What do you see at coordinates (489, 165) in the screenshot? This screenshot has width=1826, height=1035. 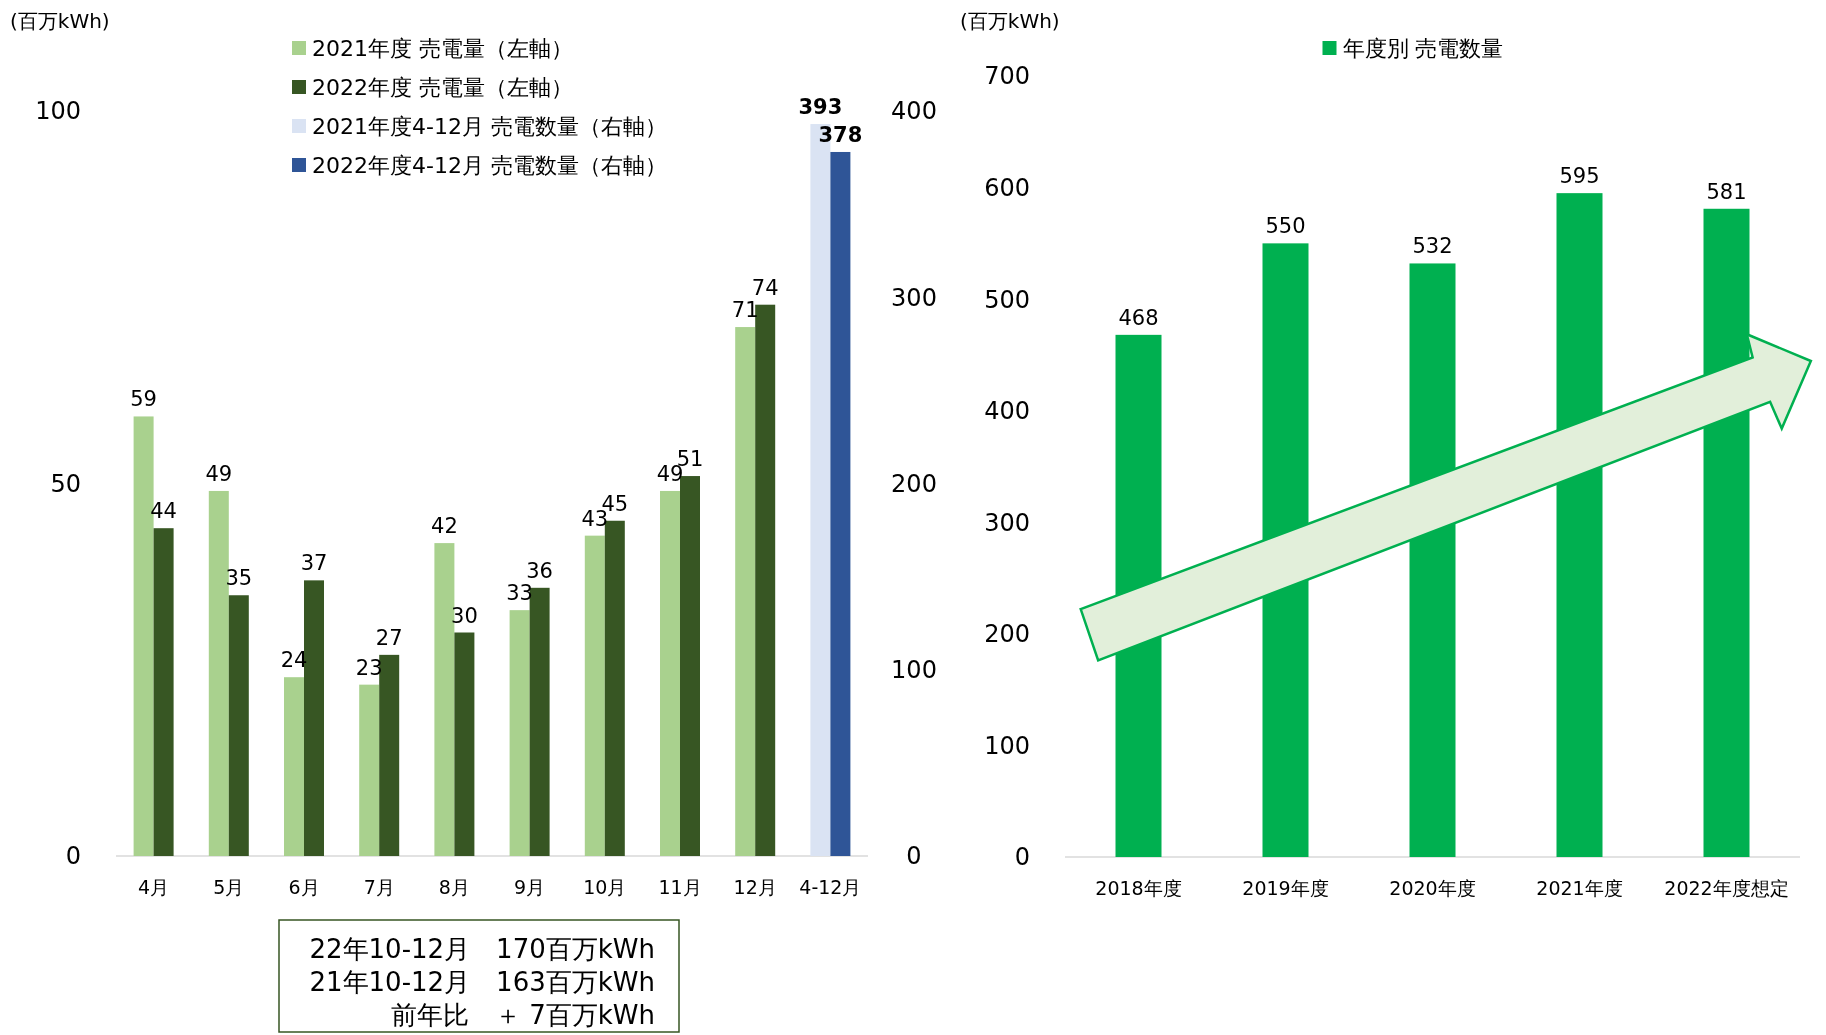 I see `legend-label: 2022年度4-12月 売電数量（右軸）` at bounding box center [489, 165].